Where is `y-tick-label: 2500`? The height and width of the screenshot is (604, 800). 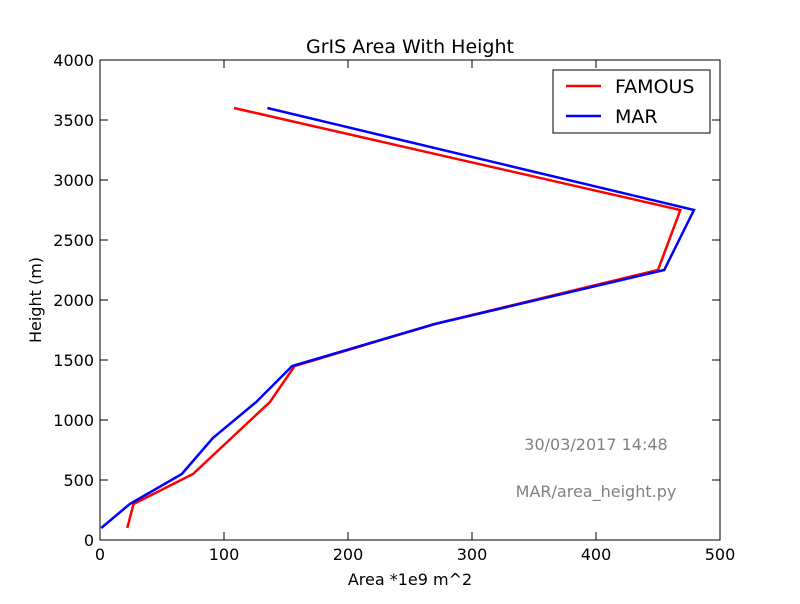
y-tick-label: 2500 is located at coordinates (73, 240).